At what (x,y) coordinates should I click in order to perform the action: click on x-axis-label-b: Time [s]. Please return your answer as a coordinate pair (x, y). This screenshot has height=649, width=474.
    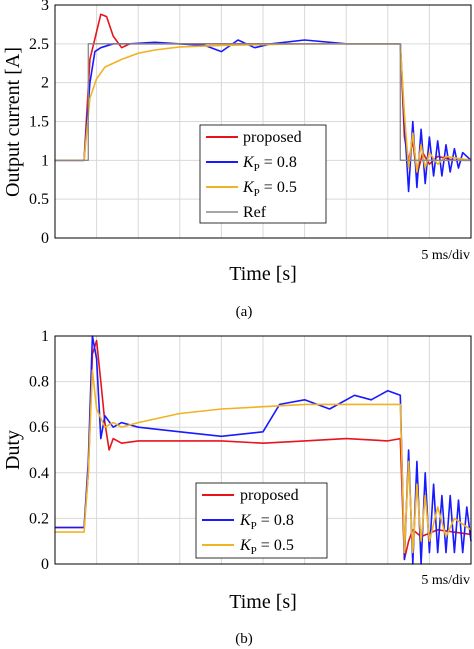
    Looking at the image, I should click on (263, 602).